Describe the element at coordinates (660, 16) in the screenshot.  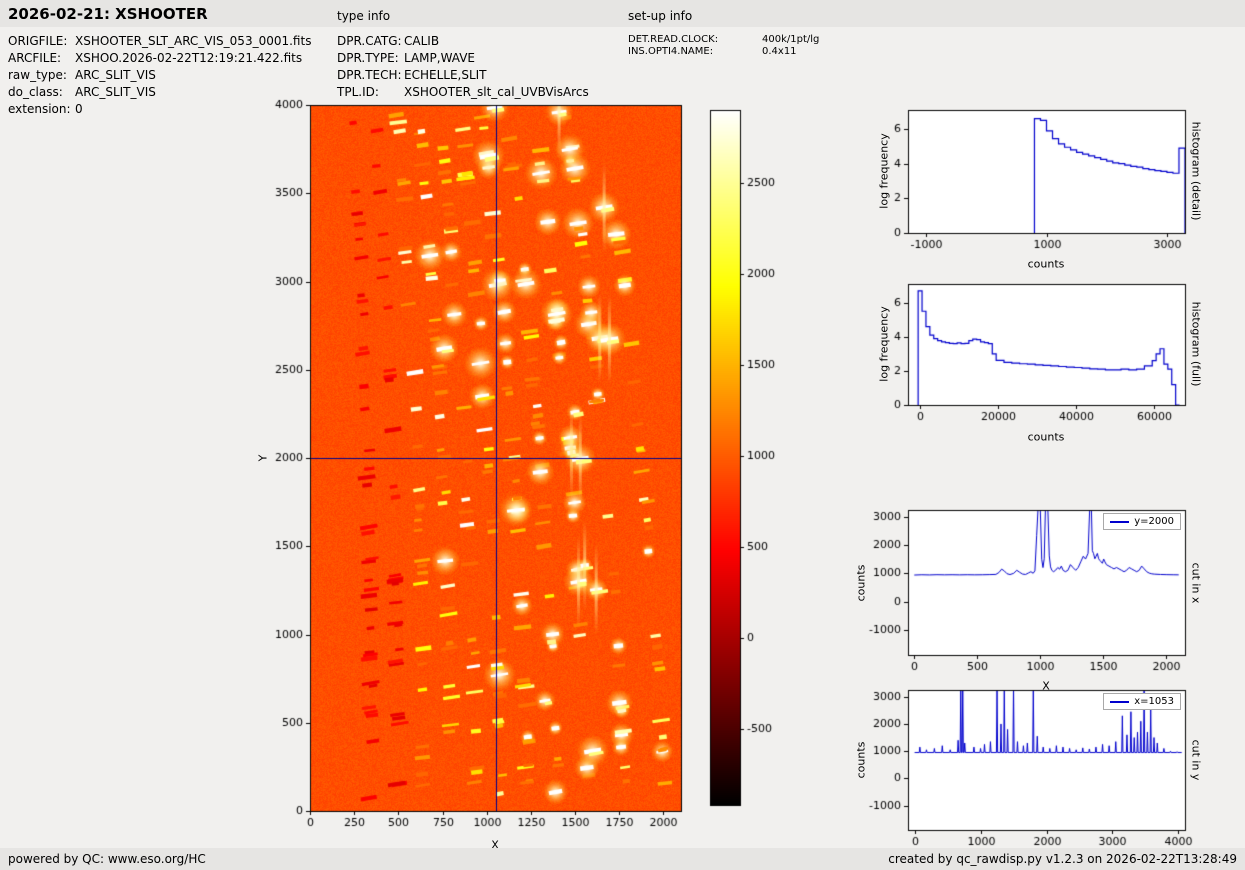
I see `setup-info-heading: set-up info` at that location.